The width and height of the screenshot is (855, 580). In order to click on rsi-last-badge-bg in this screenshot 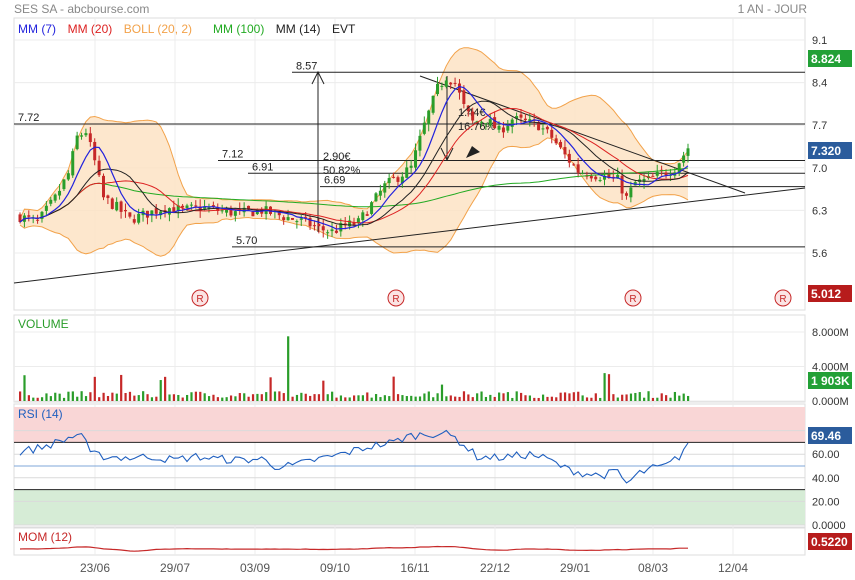, I will do `click(830, 435)`.